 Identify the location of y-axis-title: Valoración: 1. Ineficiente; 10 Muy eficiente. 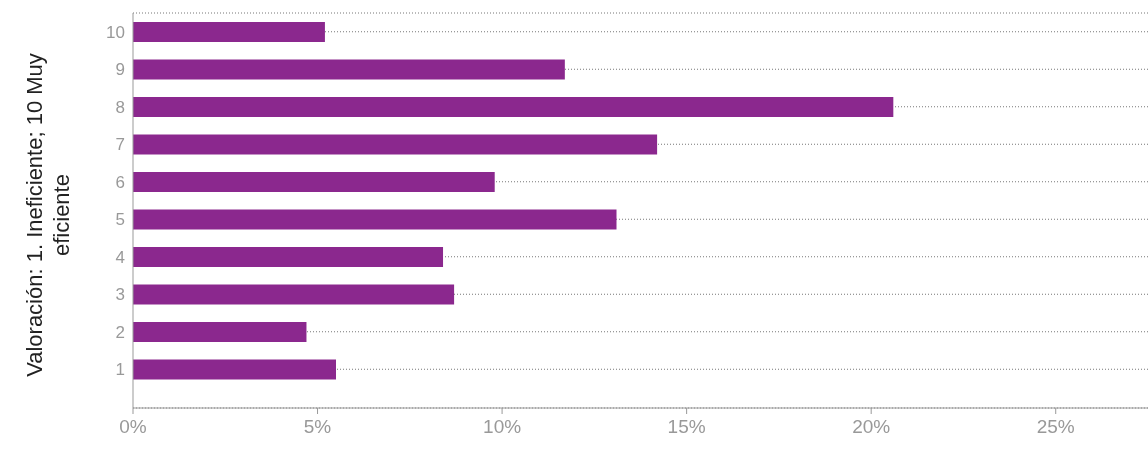
(48, 215).